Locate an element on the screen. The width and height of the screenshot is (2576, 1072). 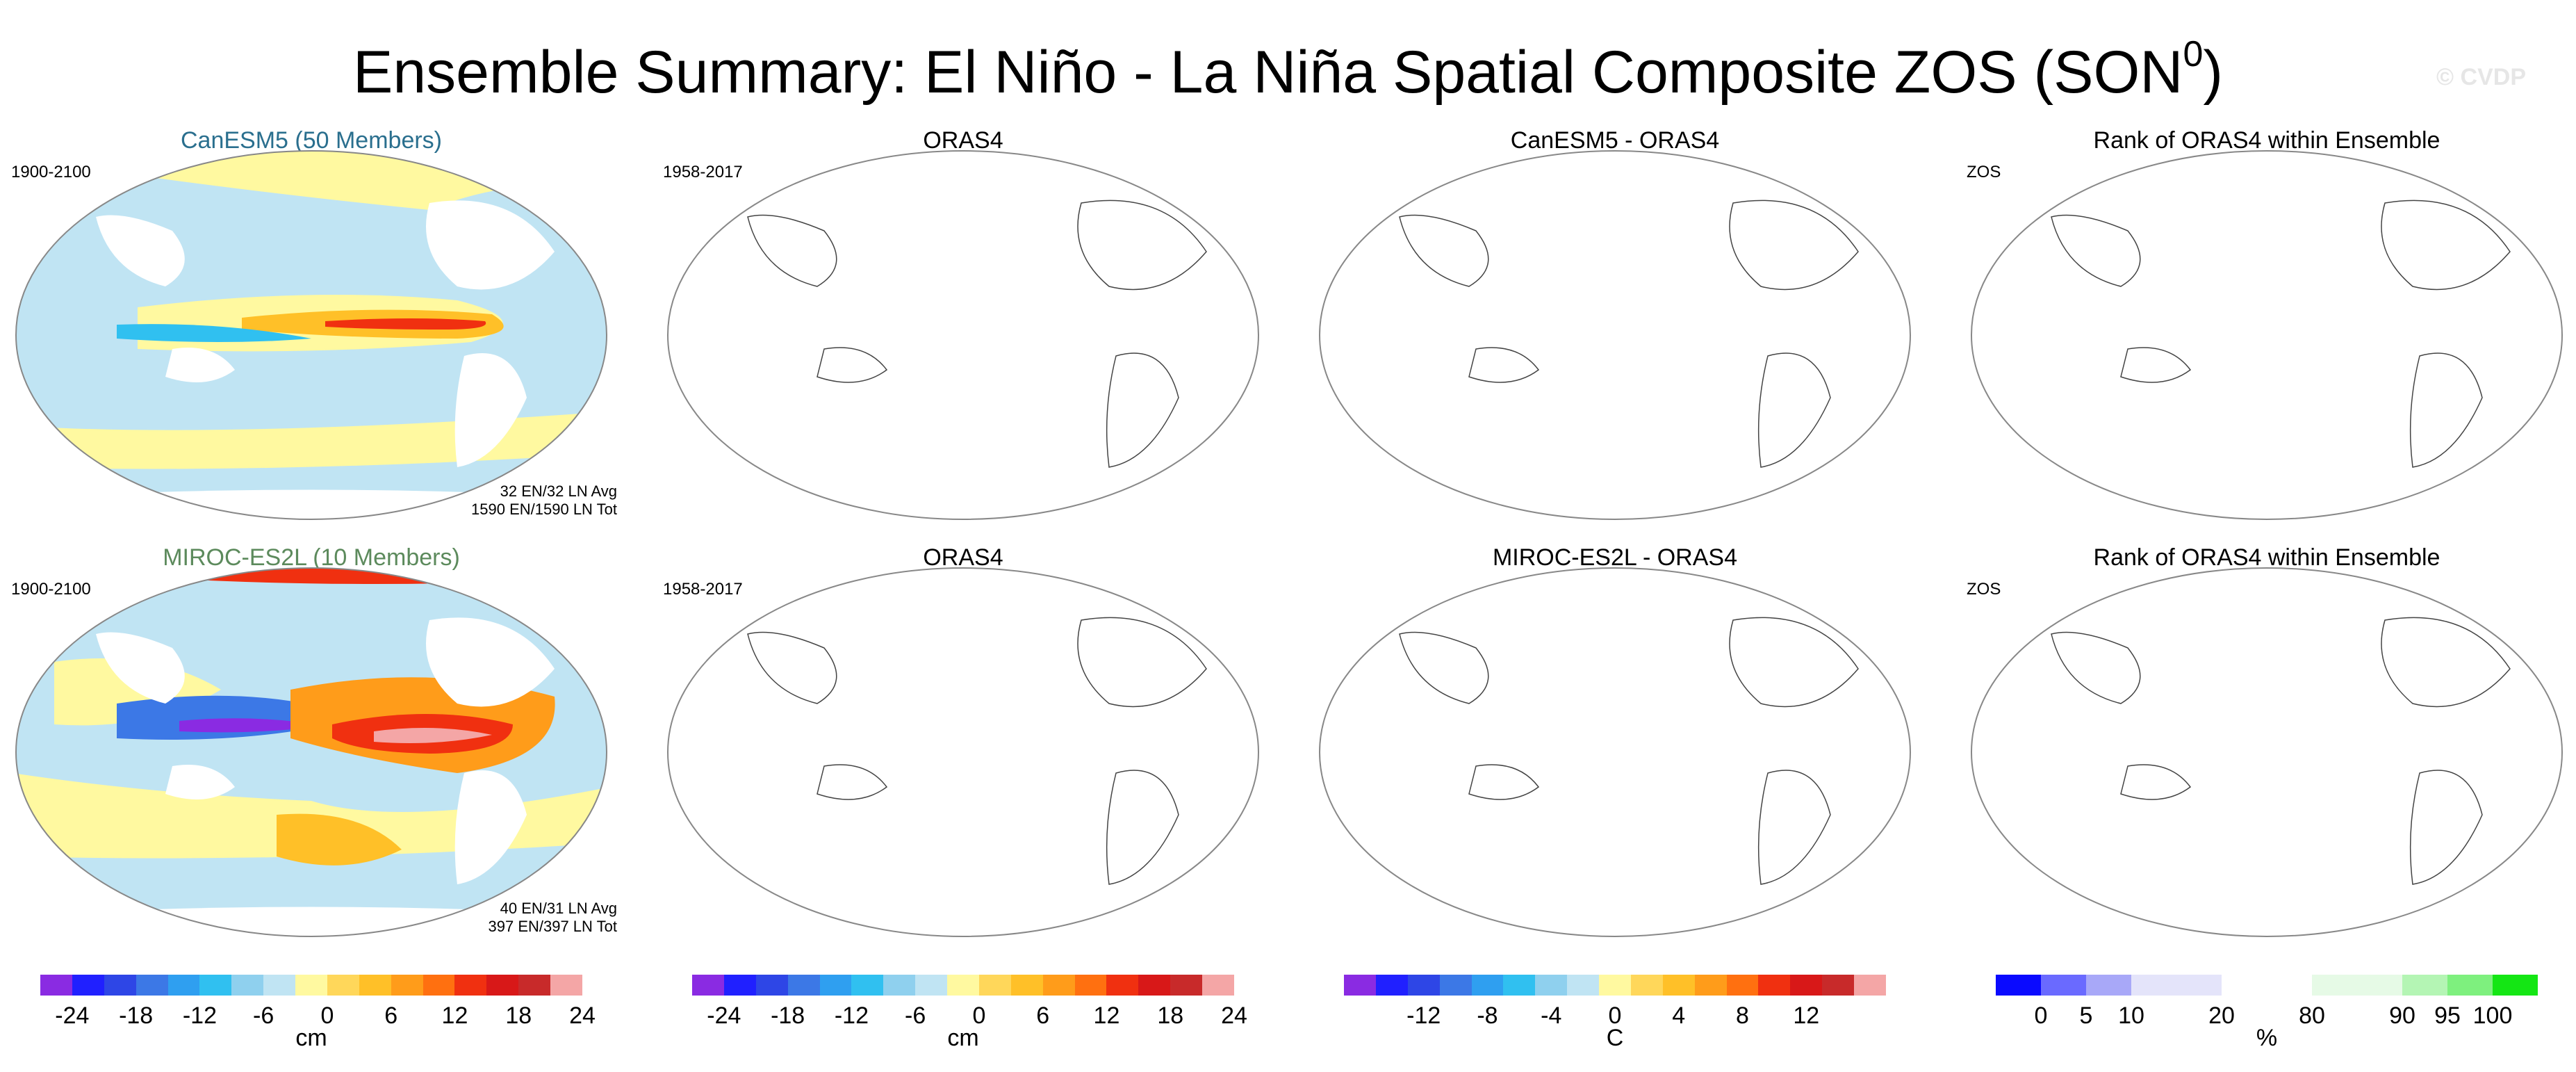
panel-obs-row2: ORAS4 1958-2017 is located at coordinates (963, 759).